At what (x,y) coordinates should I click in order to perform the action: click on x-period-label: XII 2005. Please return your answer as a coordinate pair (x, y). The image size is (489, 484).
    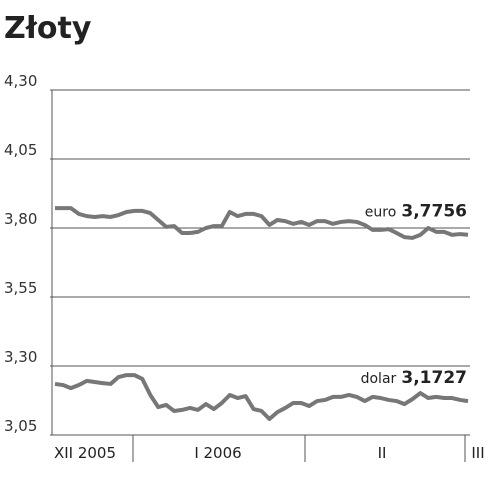
    Looking at the image, I should click on (85, 453).